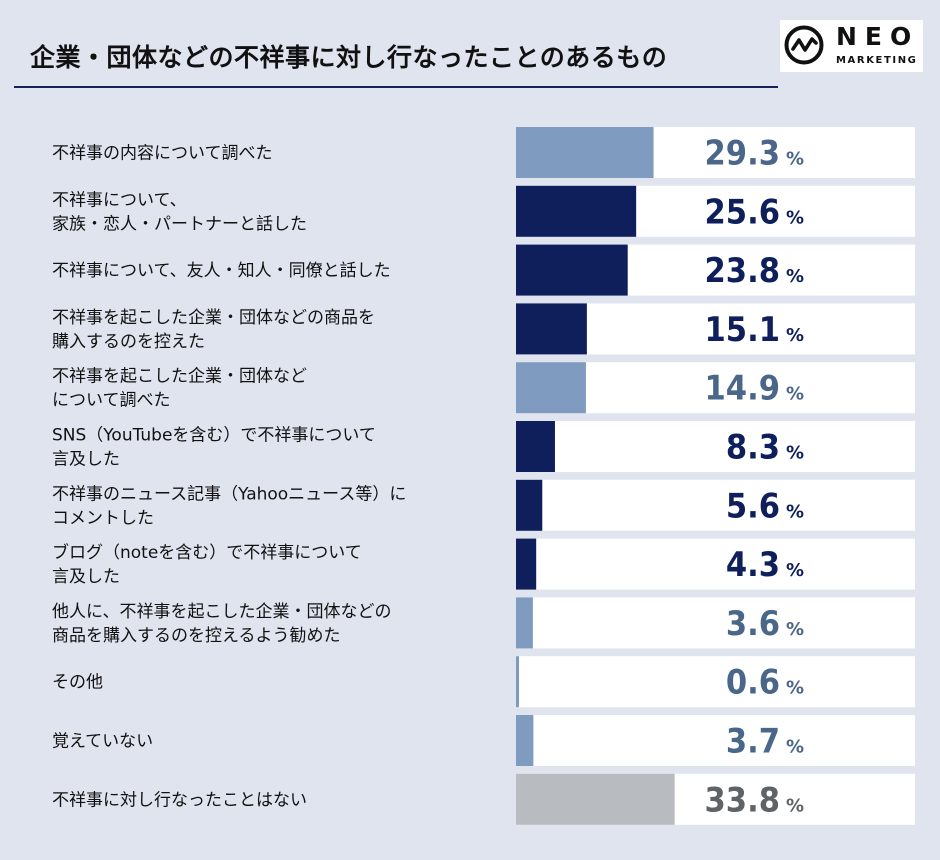 The height and width of the screenshot is (860, 940). I want to click on logo-wordmark: NEO, so click(878, 36).